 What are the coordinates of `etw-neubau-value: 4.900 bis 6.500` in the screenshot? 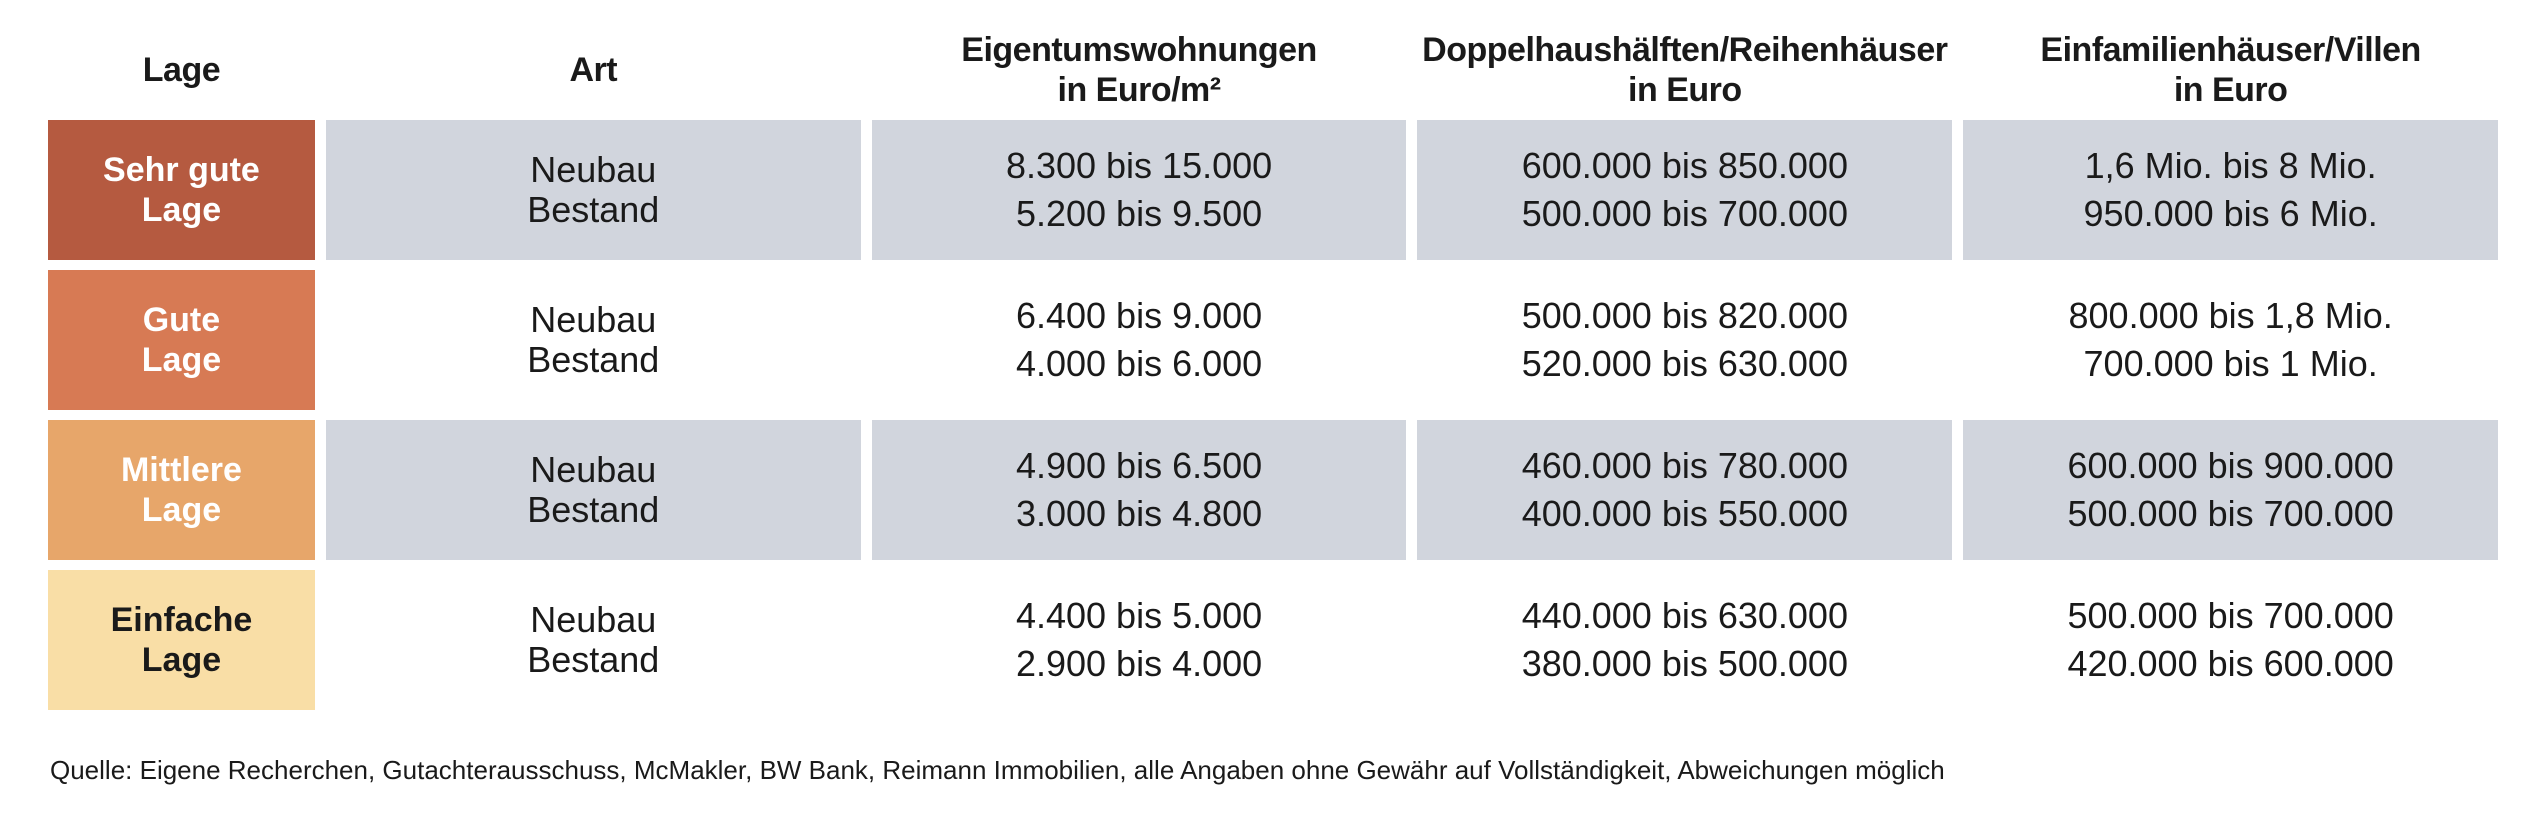 It's located at (1139, 465).